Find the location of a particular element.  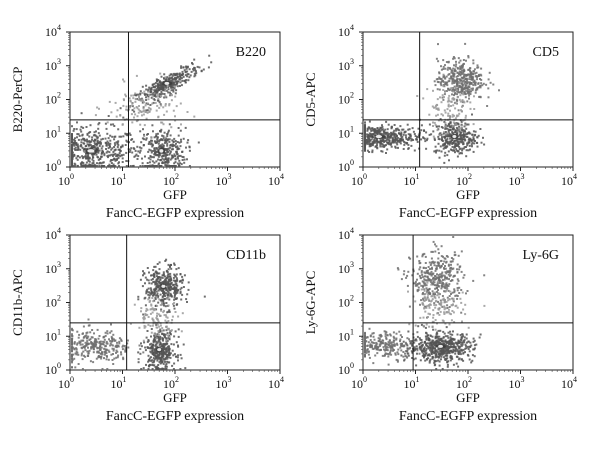

panel-label: CD5 is located at coordinates (546, 52).